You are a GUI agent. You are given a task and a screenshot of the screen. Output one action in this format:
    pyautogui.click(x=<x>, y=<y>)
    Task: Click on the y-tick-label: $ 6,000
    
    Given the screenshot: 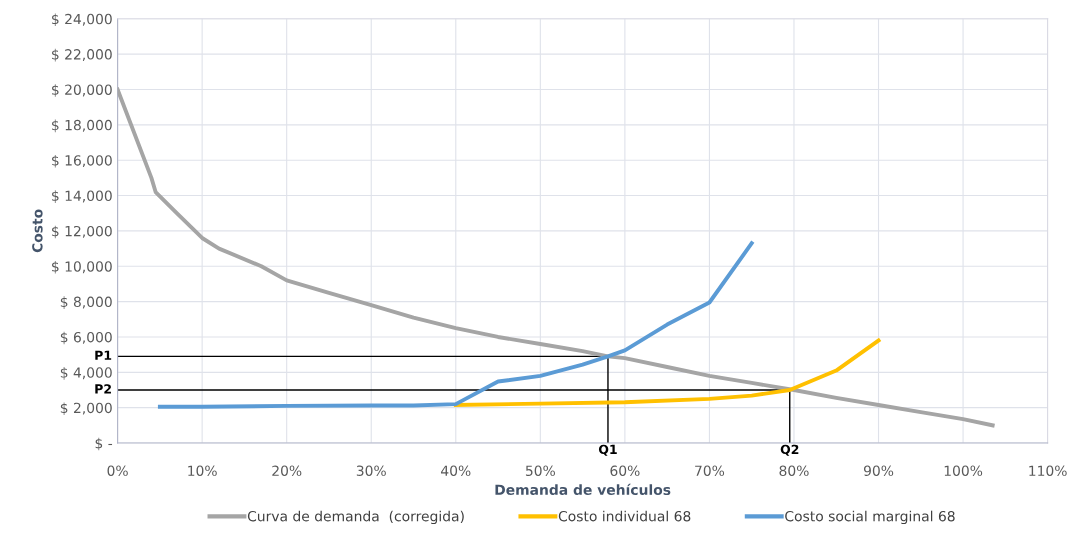 What is the action you would take?
    pyautogui.click(x=86, y=338)
    